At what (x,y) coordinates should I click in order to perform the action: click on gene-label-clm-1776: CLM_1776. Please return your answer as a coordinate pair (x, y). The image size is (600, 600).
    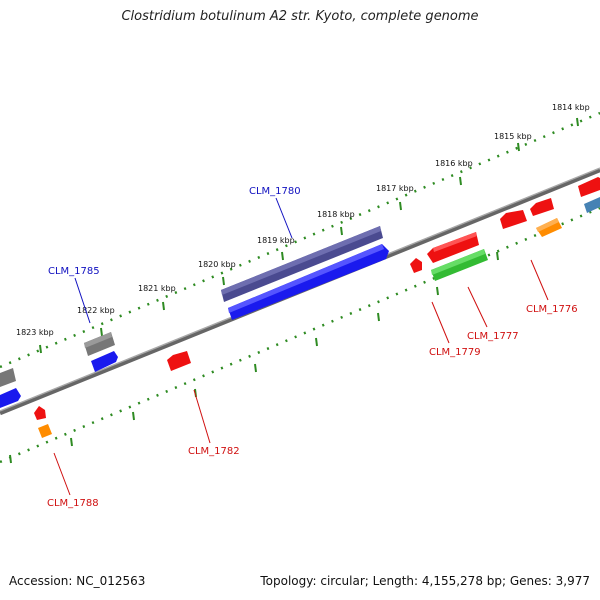
    Looking at the image, I should click on (552, 309).